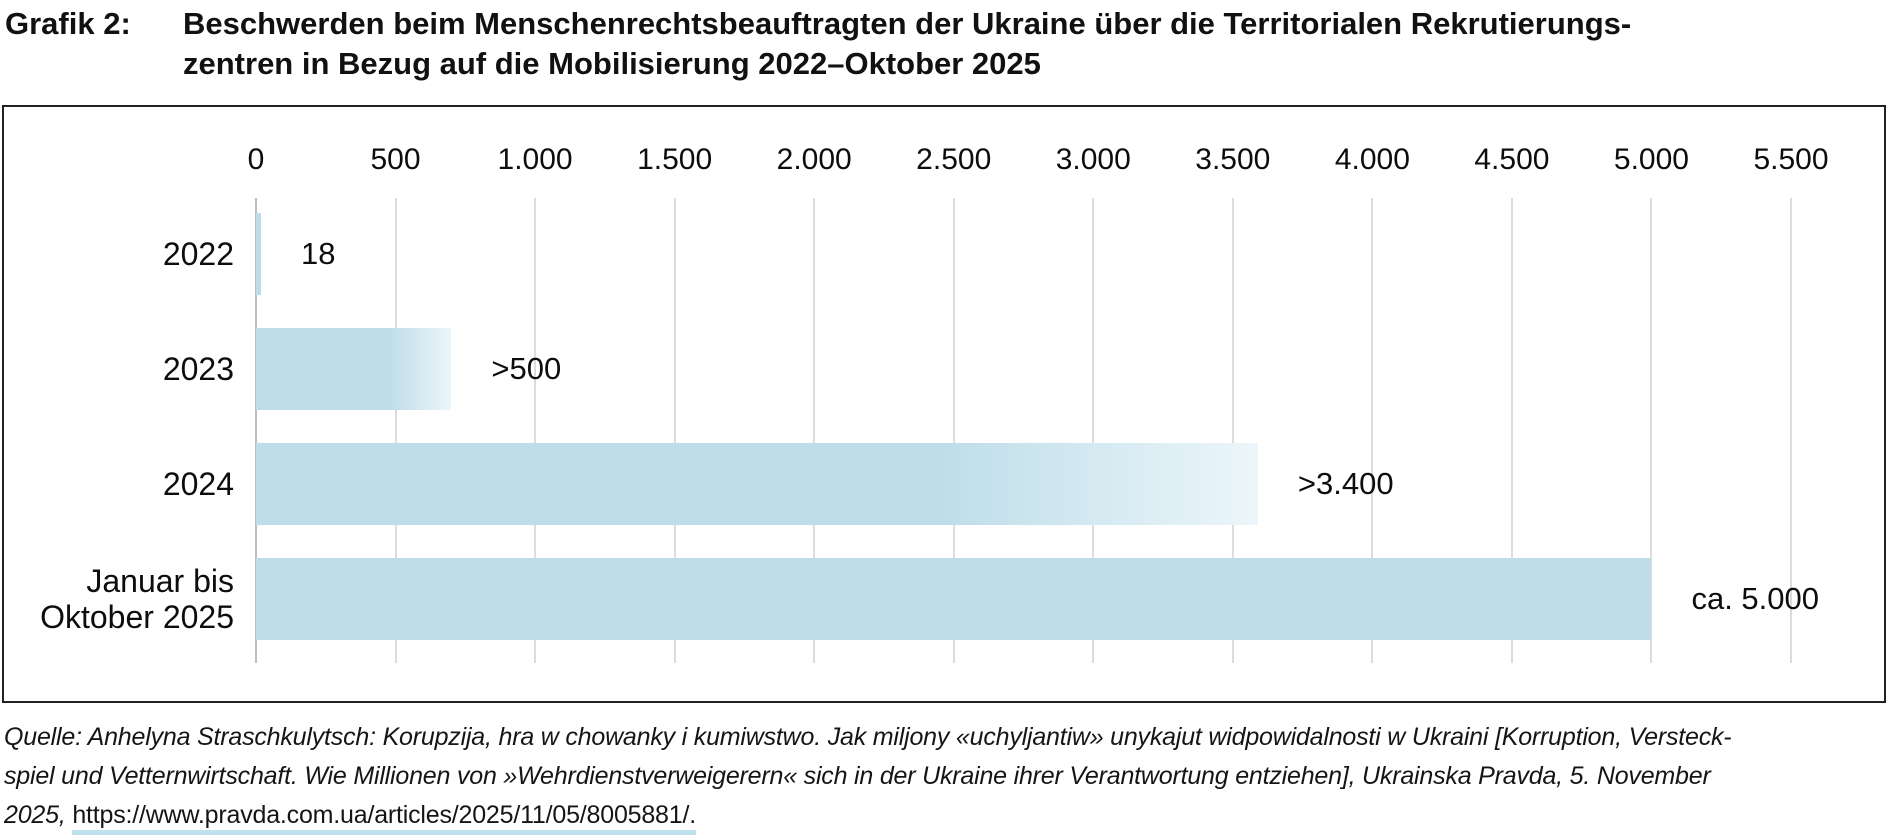 This screenshot has width=1890, height=839. Describe the element at coordinates (256, 159) in the screenshot. I see `x-axis-tick-label: 0` at that location.